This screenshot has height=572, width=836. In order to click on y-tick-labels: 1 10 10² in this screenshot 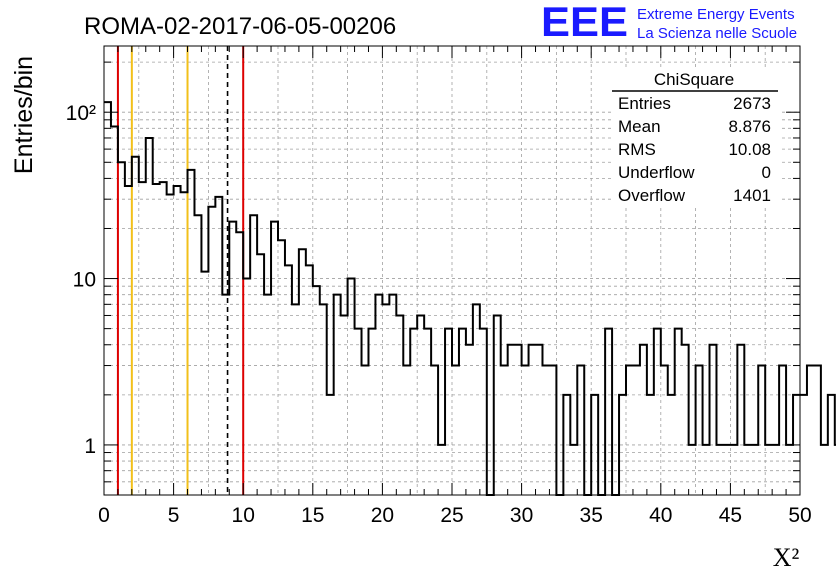, I will do `click(81, 280)`.